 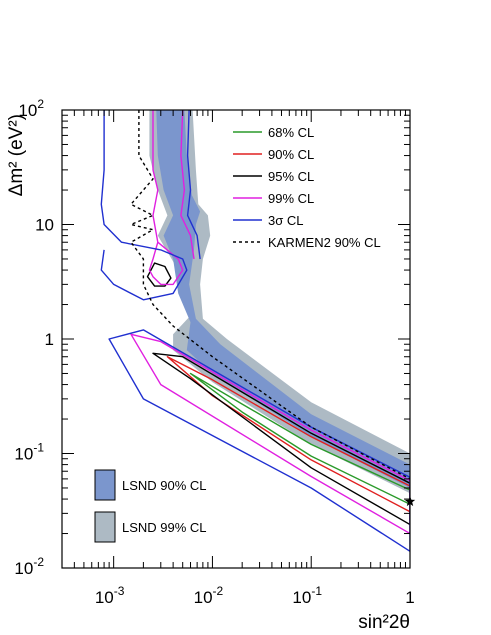 What do you see at coordinates (299, 438) in the screenshot?
I see `series-68-cl` at bounding box center [299, 438].